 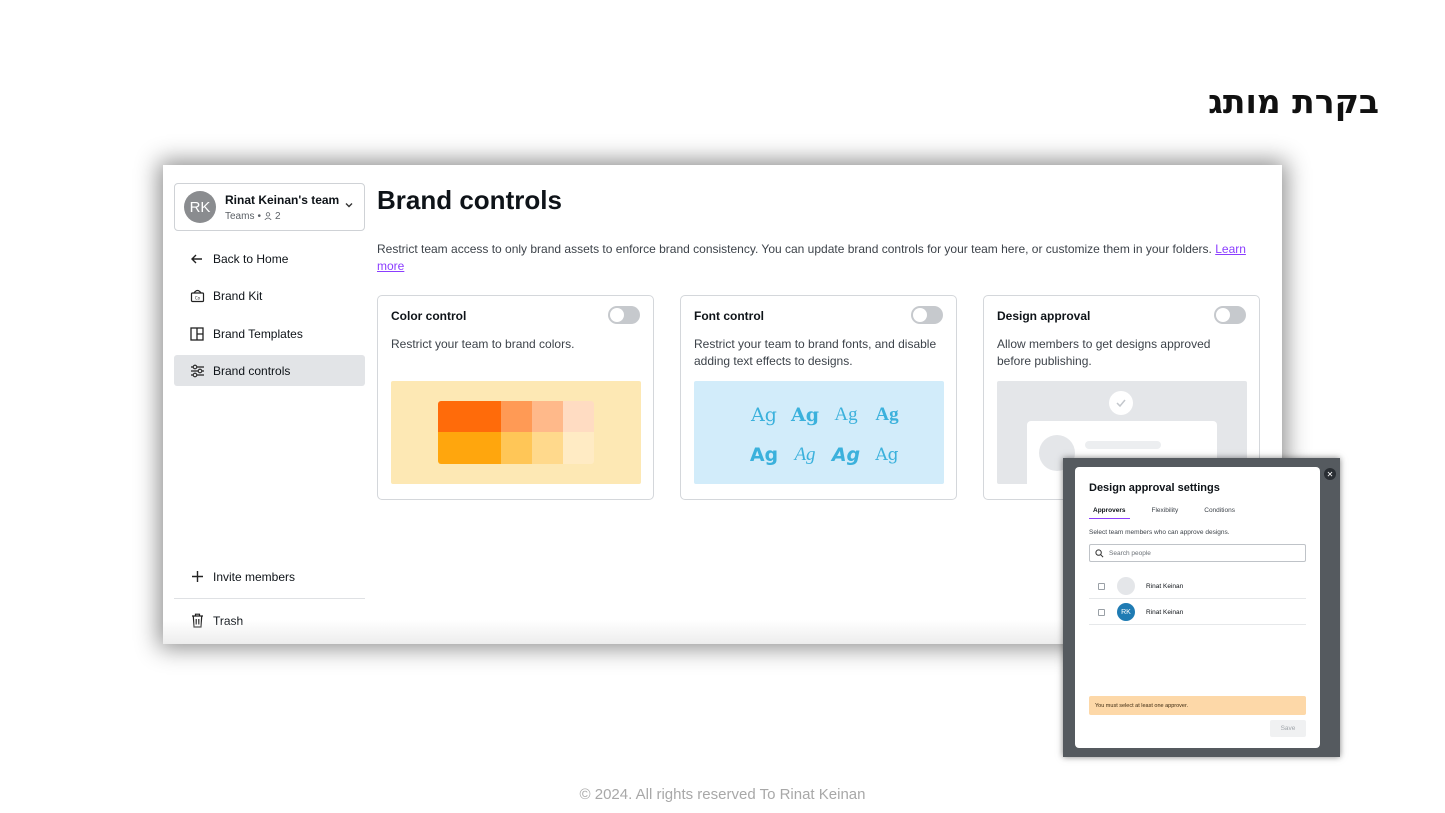 I want to click on team-switcher: RK Rinat Keinan's team Teams • 2, so click(x=269, y=207).